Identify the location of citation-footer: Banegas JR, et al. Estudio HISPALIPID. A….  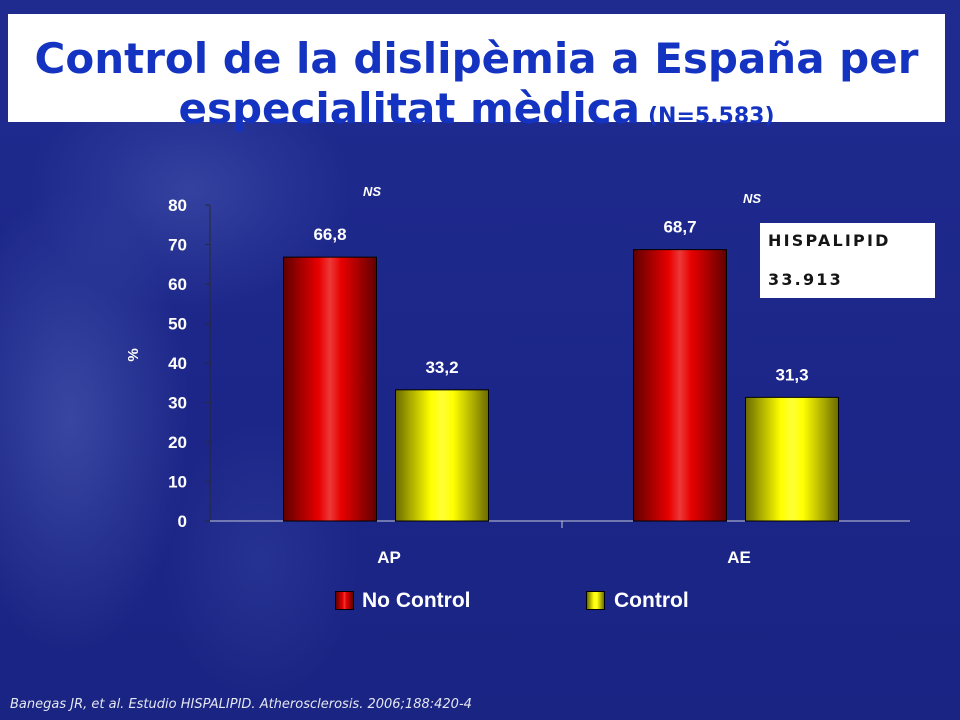
(241, 704).